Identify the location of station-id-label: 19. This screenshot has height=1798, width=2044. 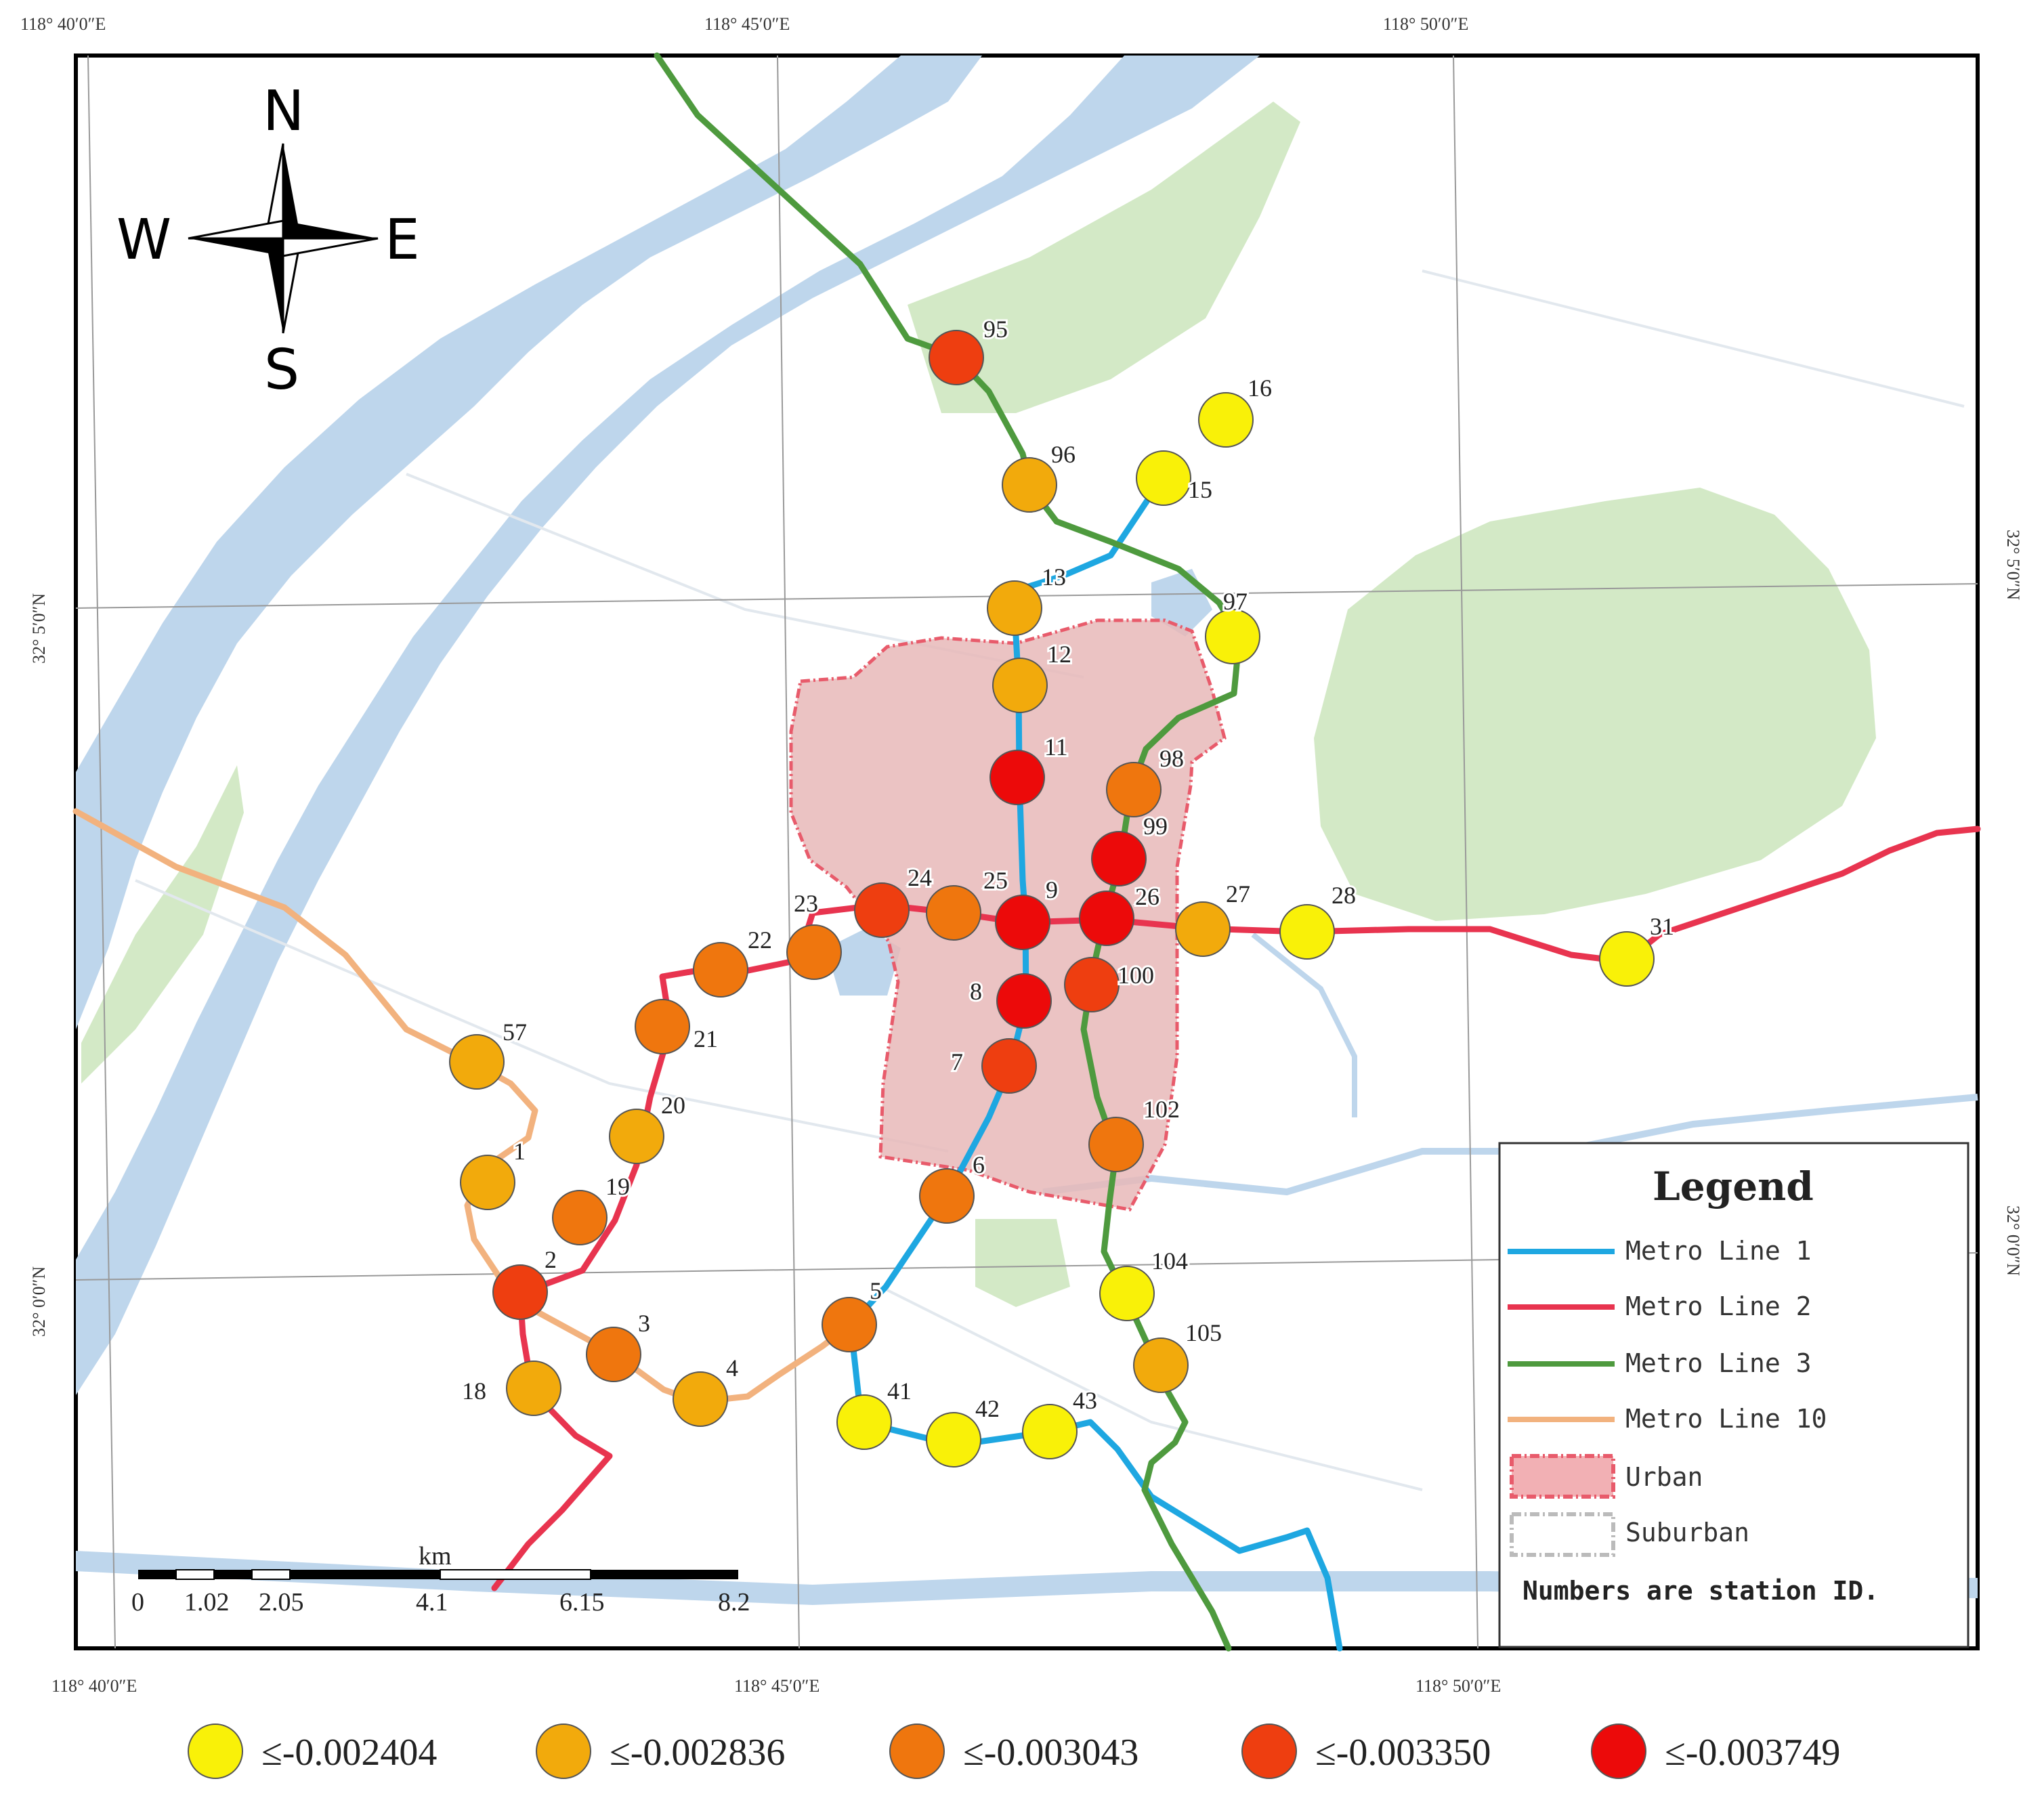
(617, 1186).